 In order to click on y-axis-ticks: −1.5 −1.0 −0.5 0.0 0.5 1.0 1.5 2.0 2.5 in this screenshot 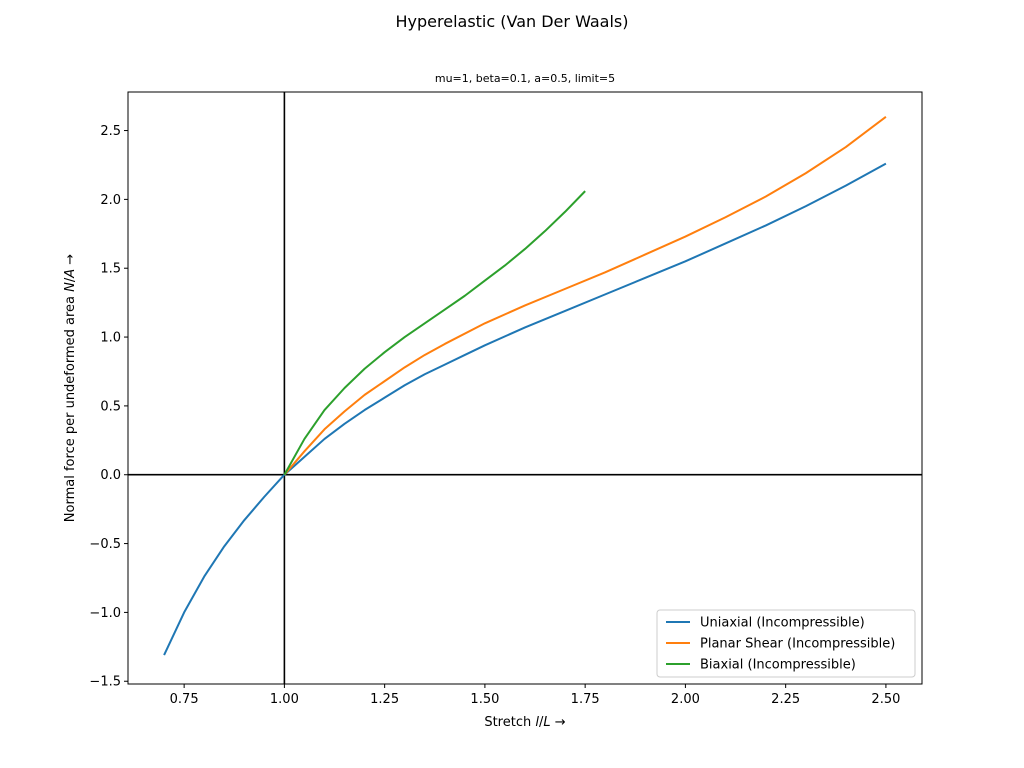, I will do `click(108, 407)`.